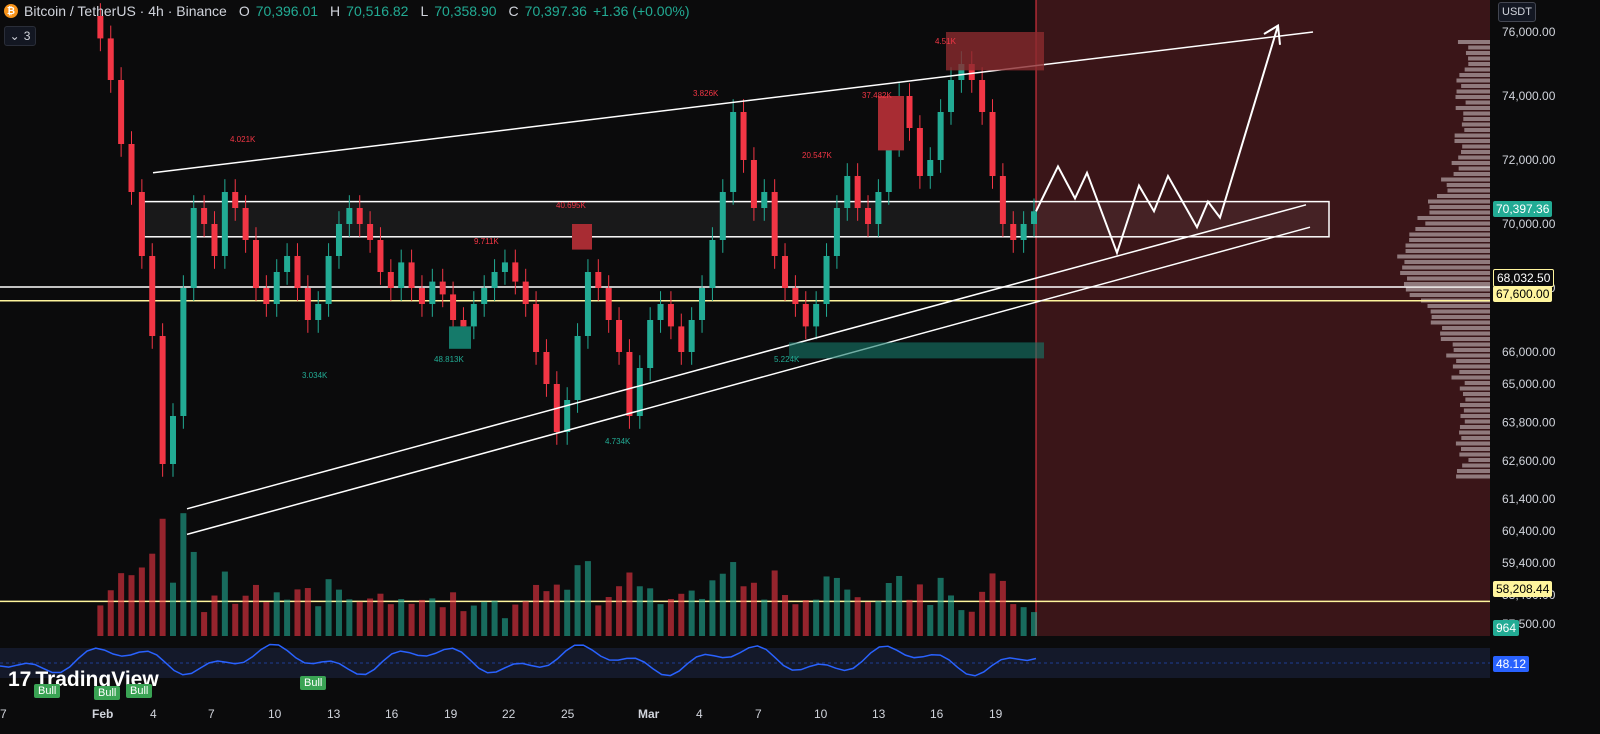 This screenshot has width=1600, height=734. Describe the element at coordinates (995, 51) in the screenshot. I see `order-block` at that location.